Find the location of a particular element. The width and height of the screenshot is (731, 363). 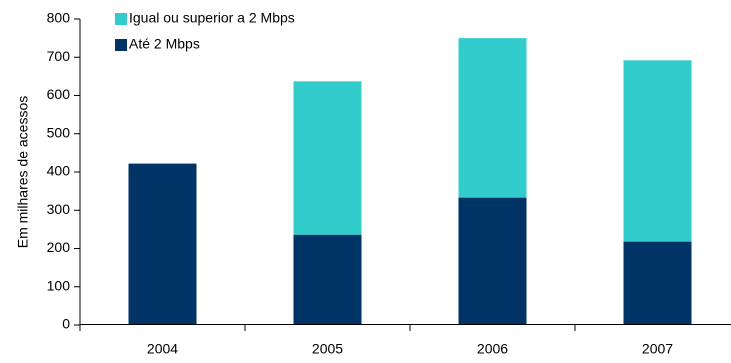

y-tick-label: 800 is located at coordinates (59, 18).